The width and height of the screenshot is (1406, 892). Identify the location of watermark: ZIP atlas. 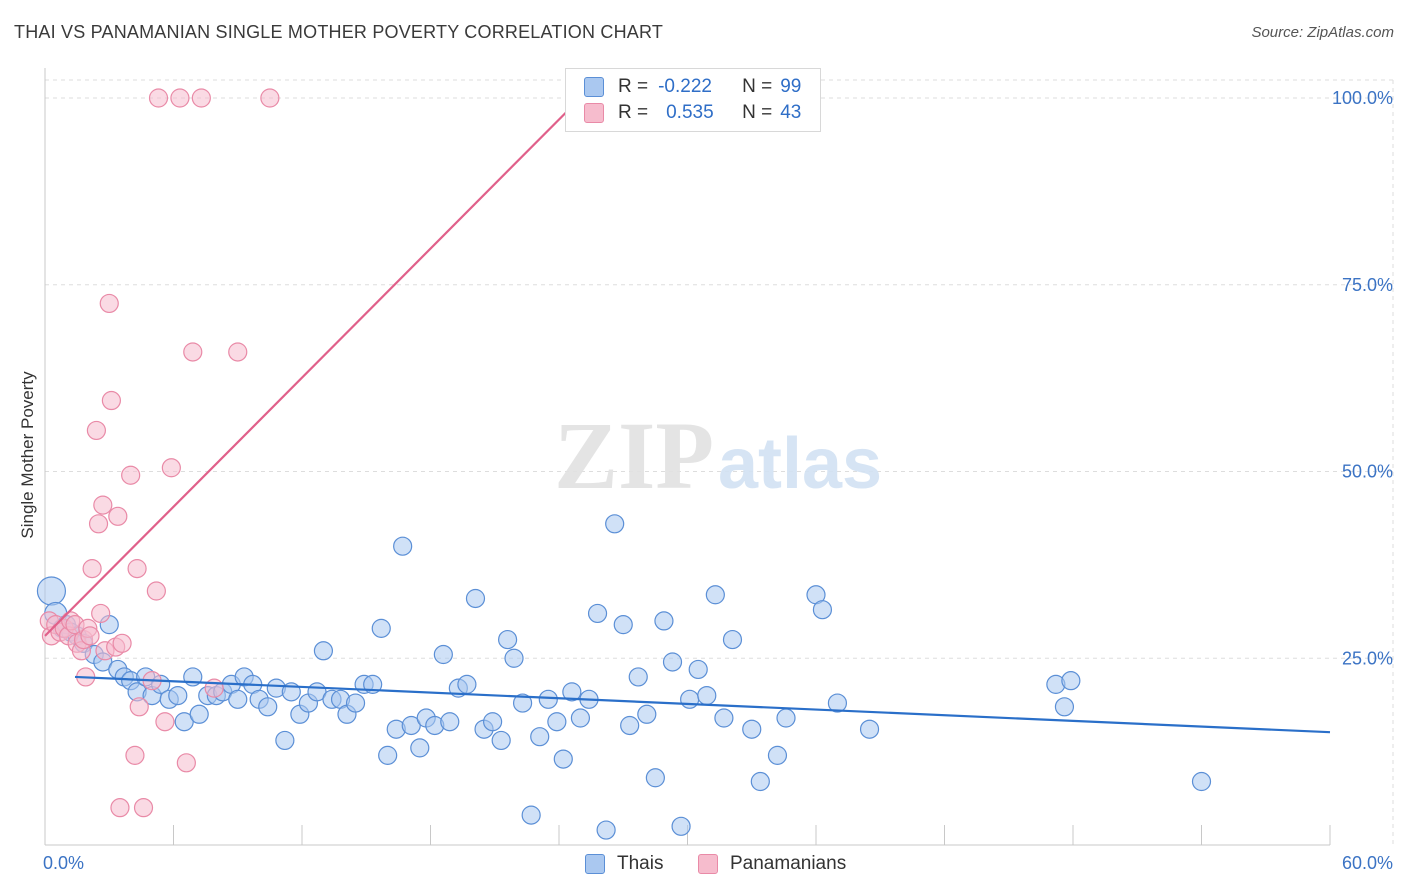
(718, 455).